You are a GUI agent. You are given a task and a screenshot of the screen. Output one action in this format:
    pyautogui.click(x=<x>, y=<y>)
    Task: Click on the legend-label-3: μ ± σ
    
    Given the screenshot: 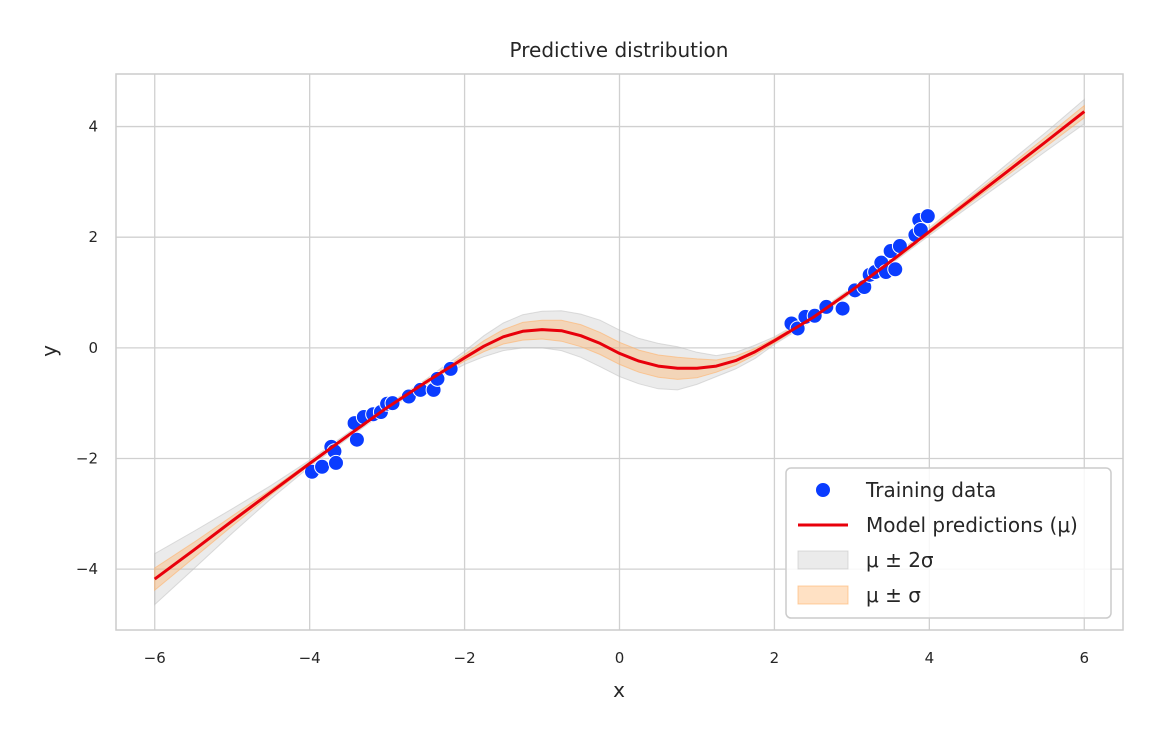 What is the action you would take?
    pyautogui.click(x=893, y=595)
    